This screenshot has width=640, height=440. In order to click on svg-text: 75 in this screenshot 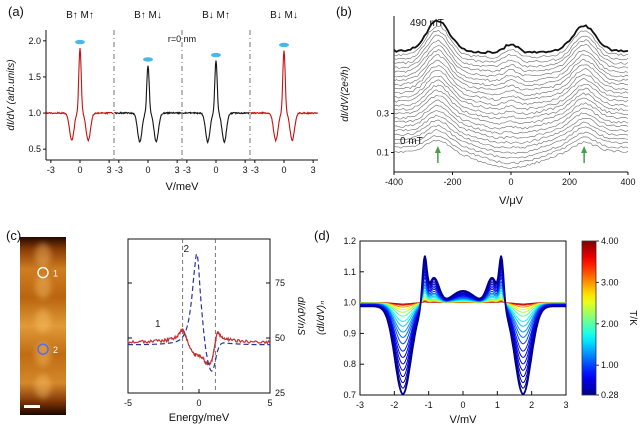, I will do `click(280, 283)`.